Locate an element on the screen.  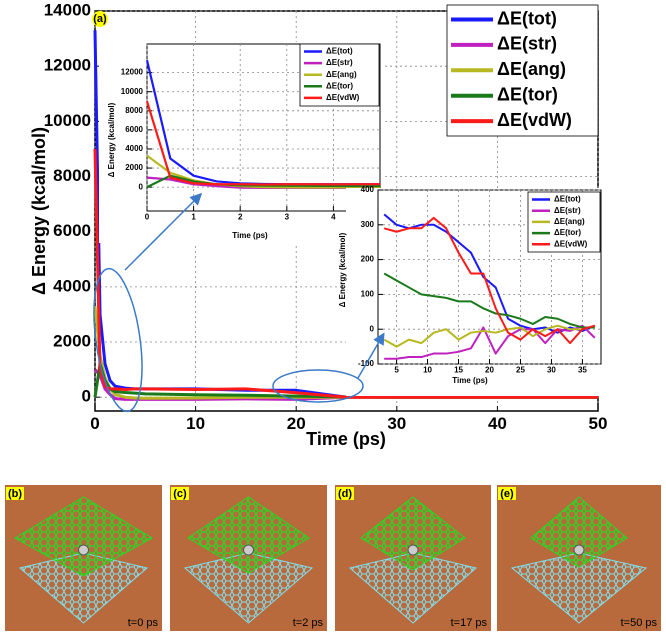
y-tick-label: 14000 is located at coordinates (67, 9).